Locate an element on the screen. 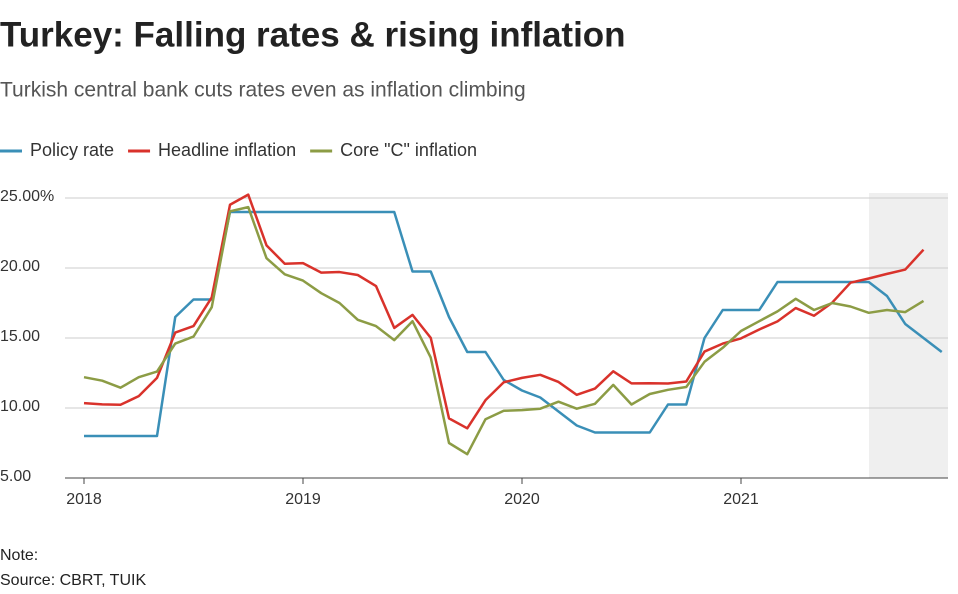 This screenshot has height=594, width=958. note: Note: is located at coordinates (19, 555).